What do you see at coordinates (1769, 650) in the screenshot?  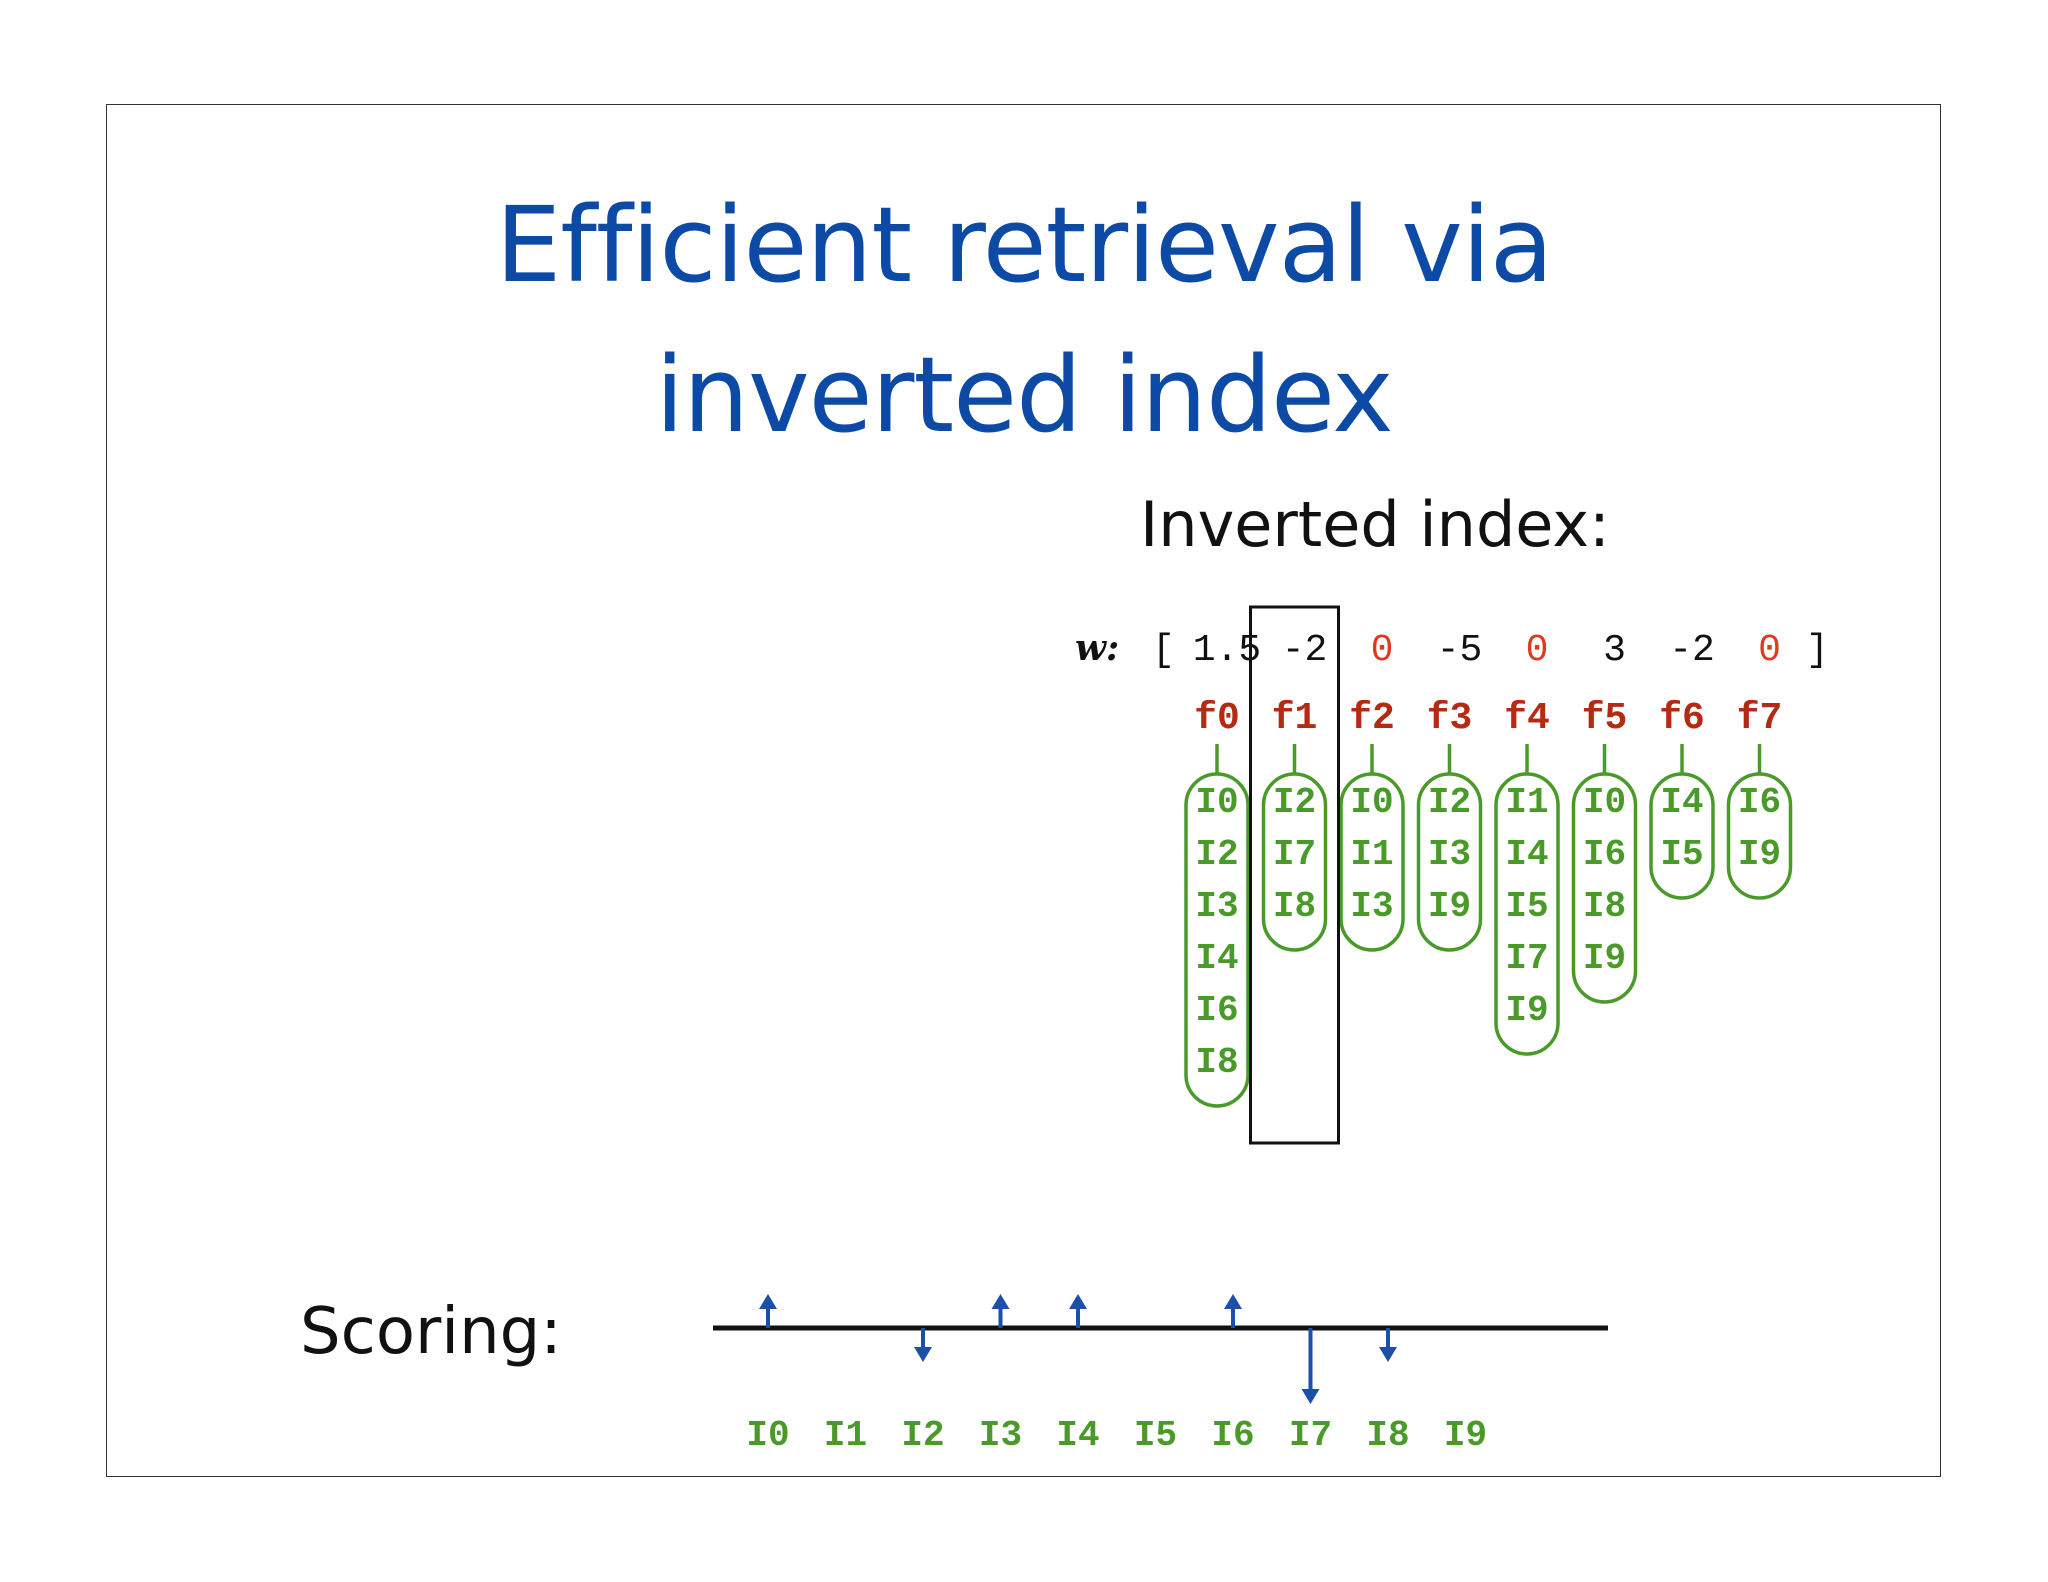 I see `weight-value-7: 0` at bounding box center [1769, 650].